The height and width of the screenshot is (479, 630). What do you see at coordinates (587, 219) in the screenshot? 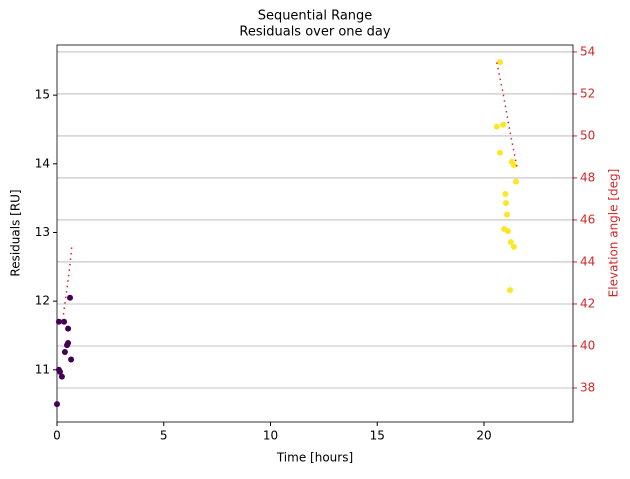
I see `y2-tick-label: 46` at bounding box center [587, 219].